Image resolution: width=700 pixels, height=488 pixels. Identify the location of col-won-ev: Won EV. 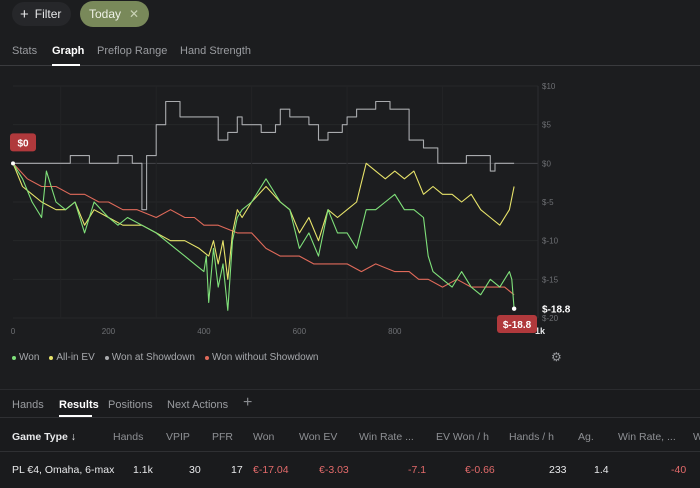
(318, 437).